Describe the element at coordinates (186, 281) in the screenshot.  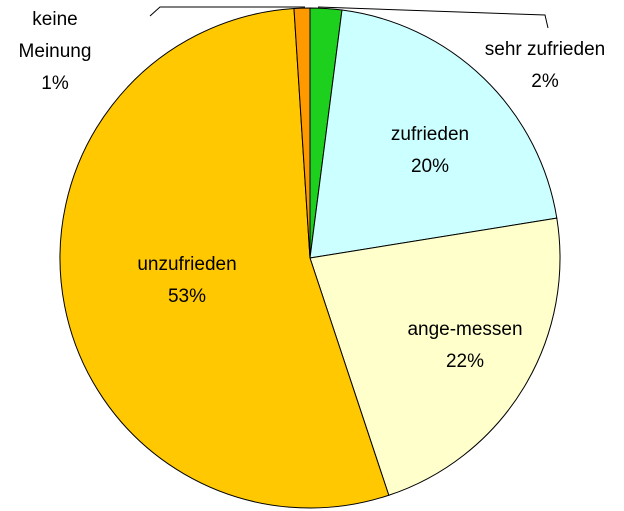
I see `data-label: unzufrieden 53%` at that location.